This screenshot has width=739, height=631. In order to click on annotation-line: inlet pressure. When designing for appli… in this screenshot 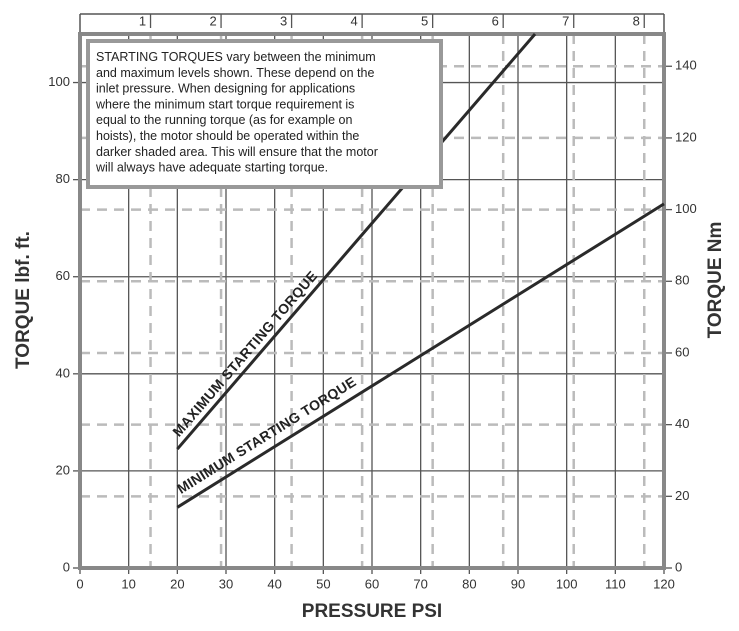, I will do `click(225, 89)`.